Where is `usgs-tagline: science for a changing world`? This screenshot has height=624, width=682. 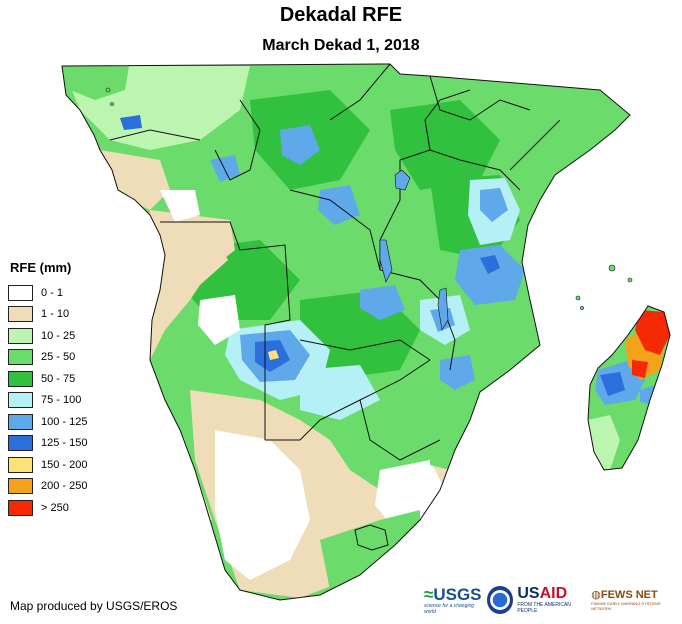 usgs-tagline: science for a changing world is located at coordinates (449, 608).